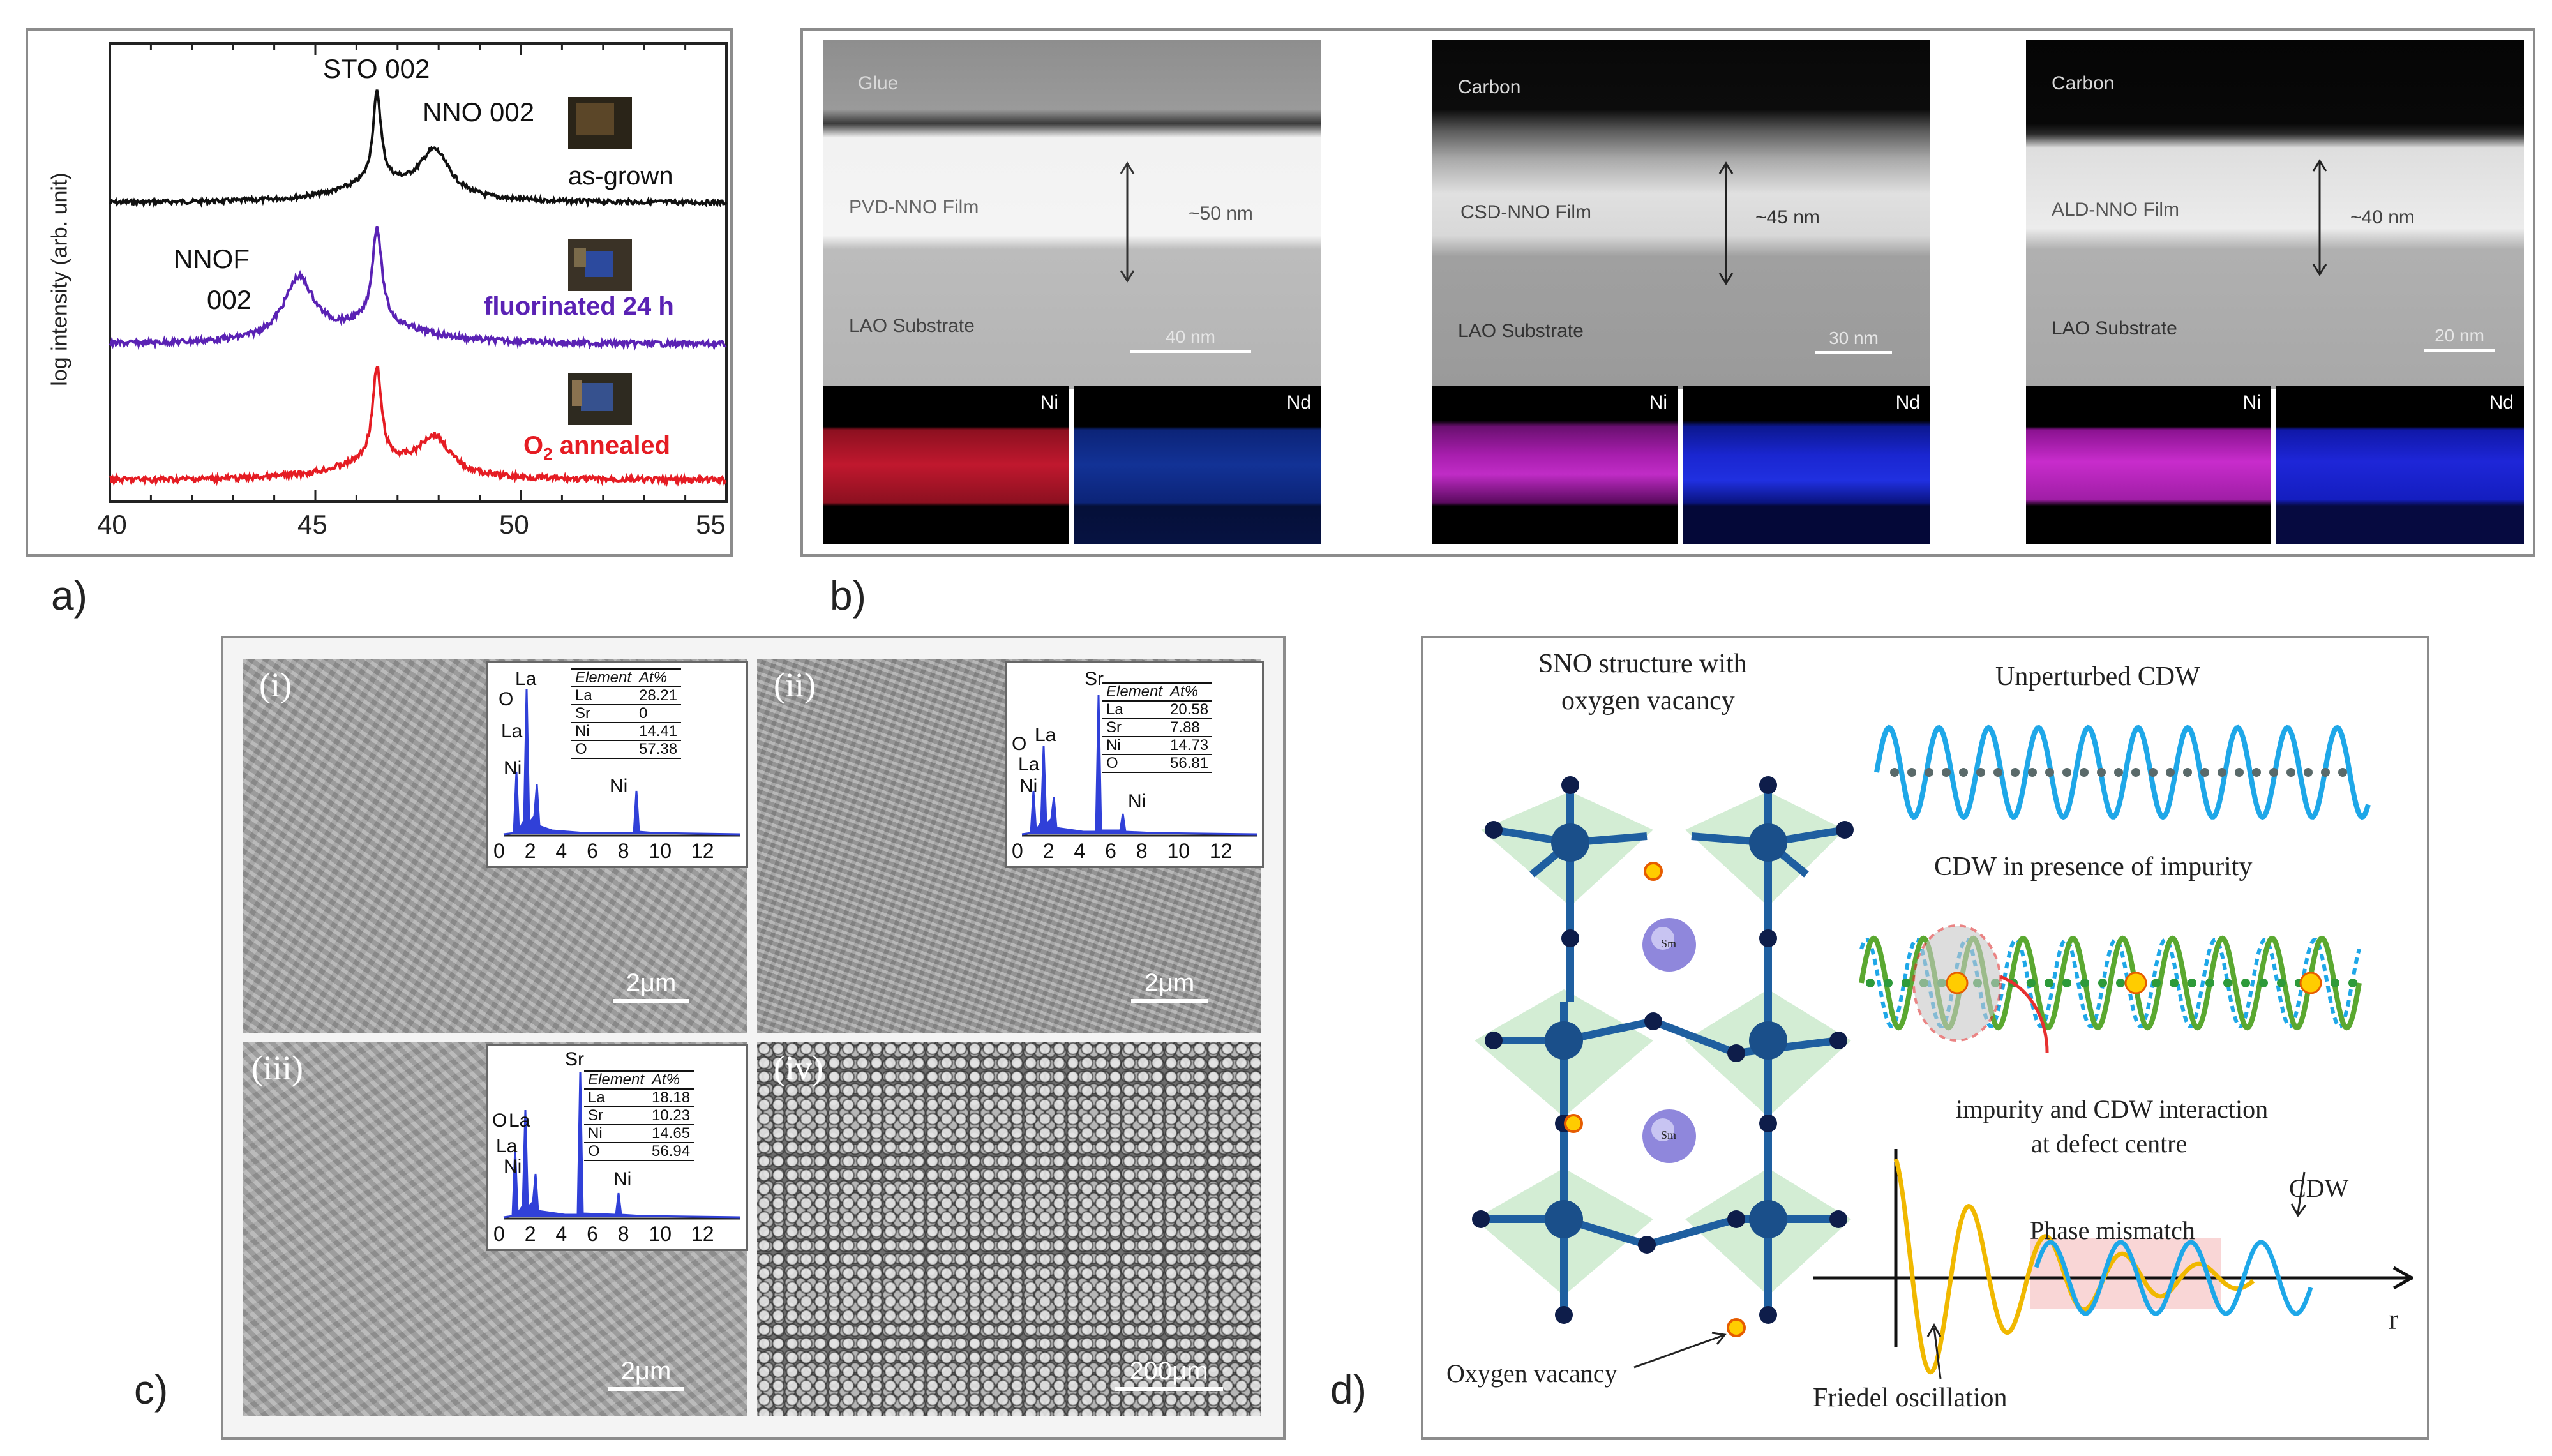  What do you see at coordinates (1028, 786) in the screenshot?
I see `eds-peak-ii-4: Ni` at bounding box center [1028, 786].